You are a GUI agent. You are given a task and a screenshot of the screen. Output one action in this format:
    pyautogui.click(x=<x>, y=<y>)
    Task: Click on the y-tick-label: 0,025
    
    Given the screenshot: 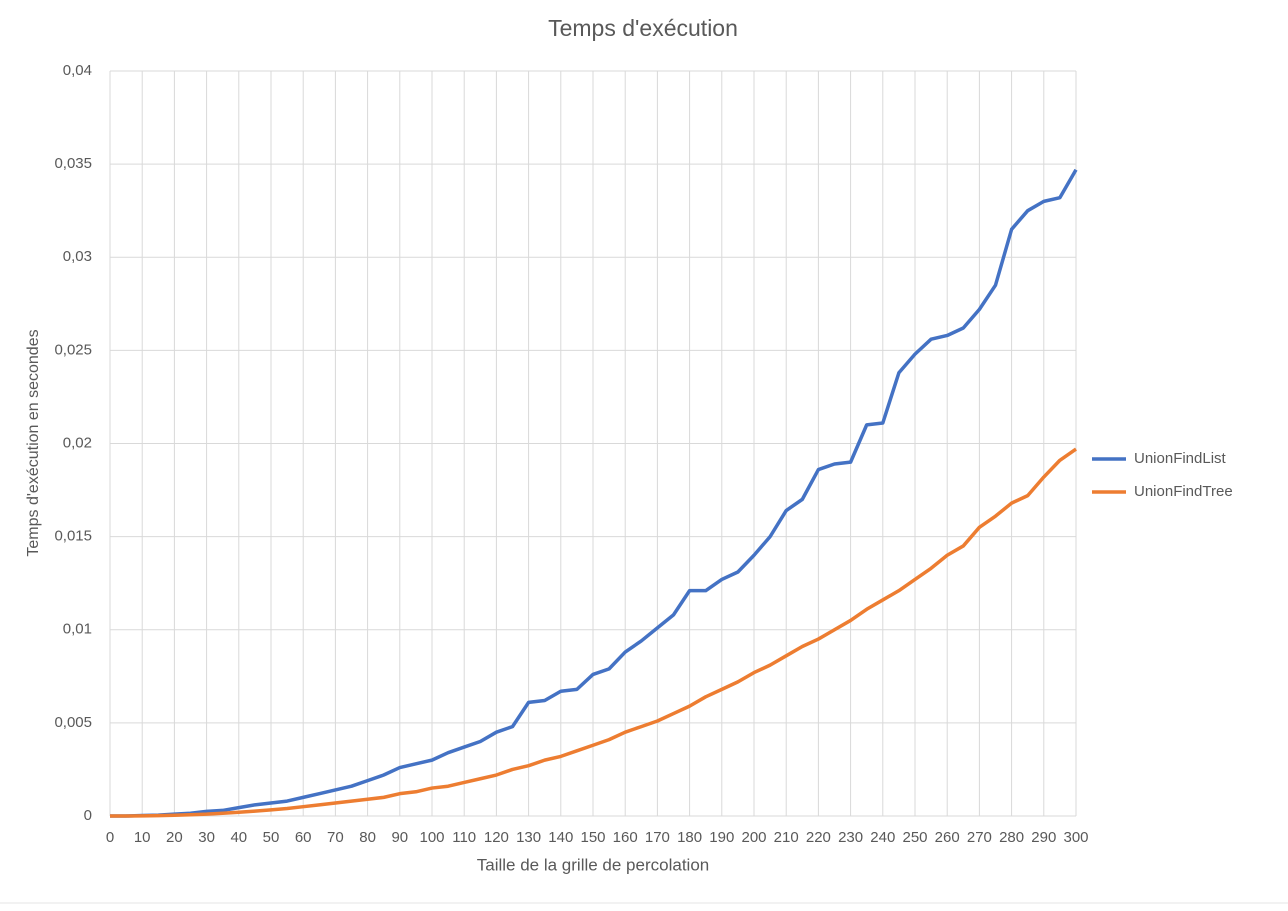 What is the action you would take?
    pyautogui.click(x=73, y=349)
    